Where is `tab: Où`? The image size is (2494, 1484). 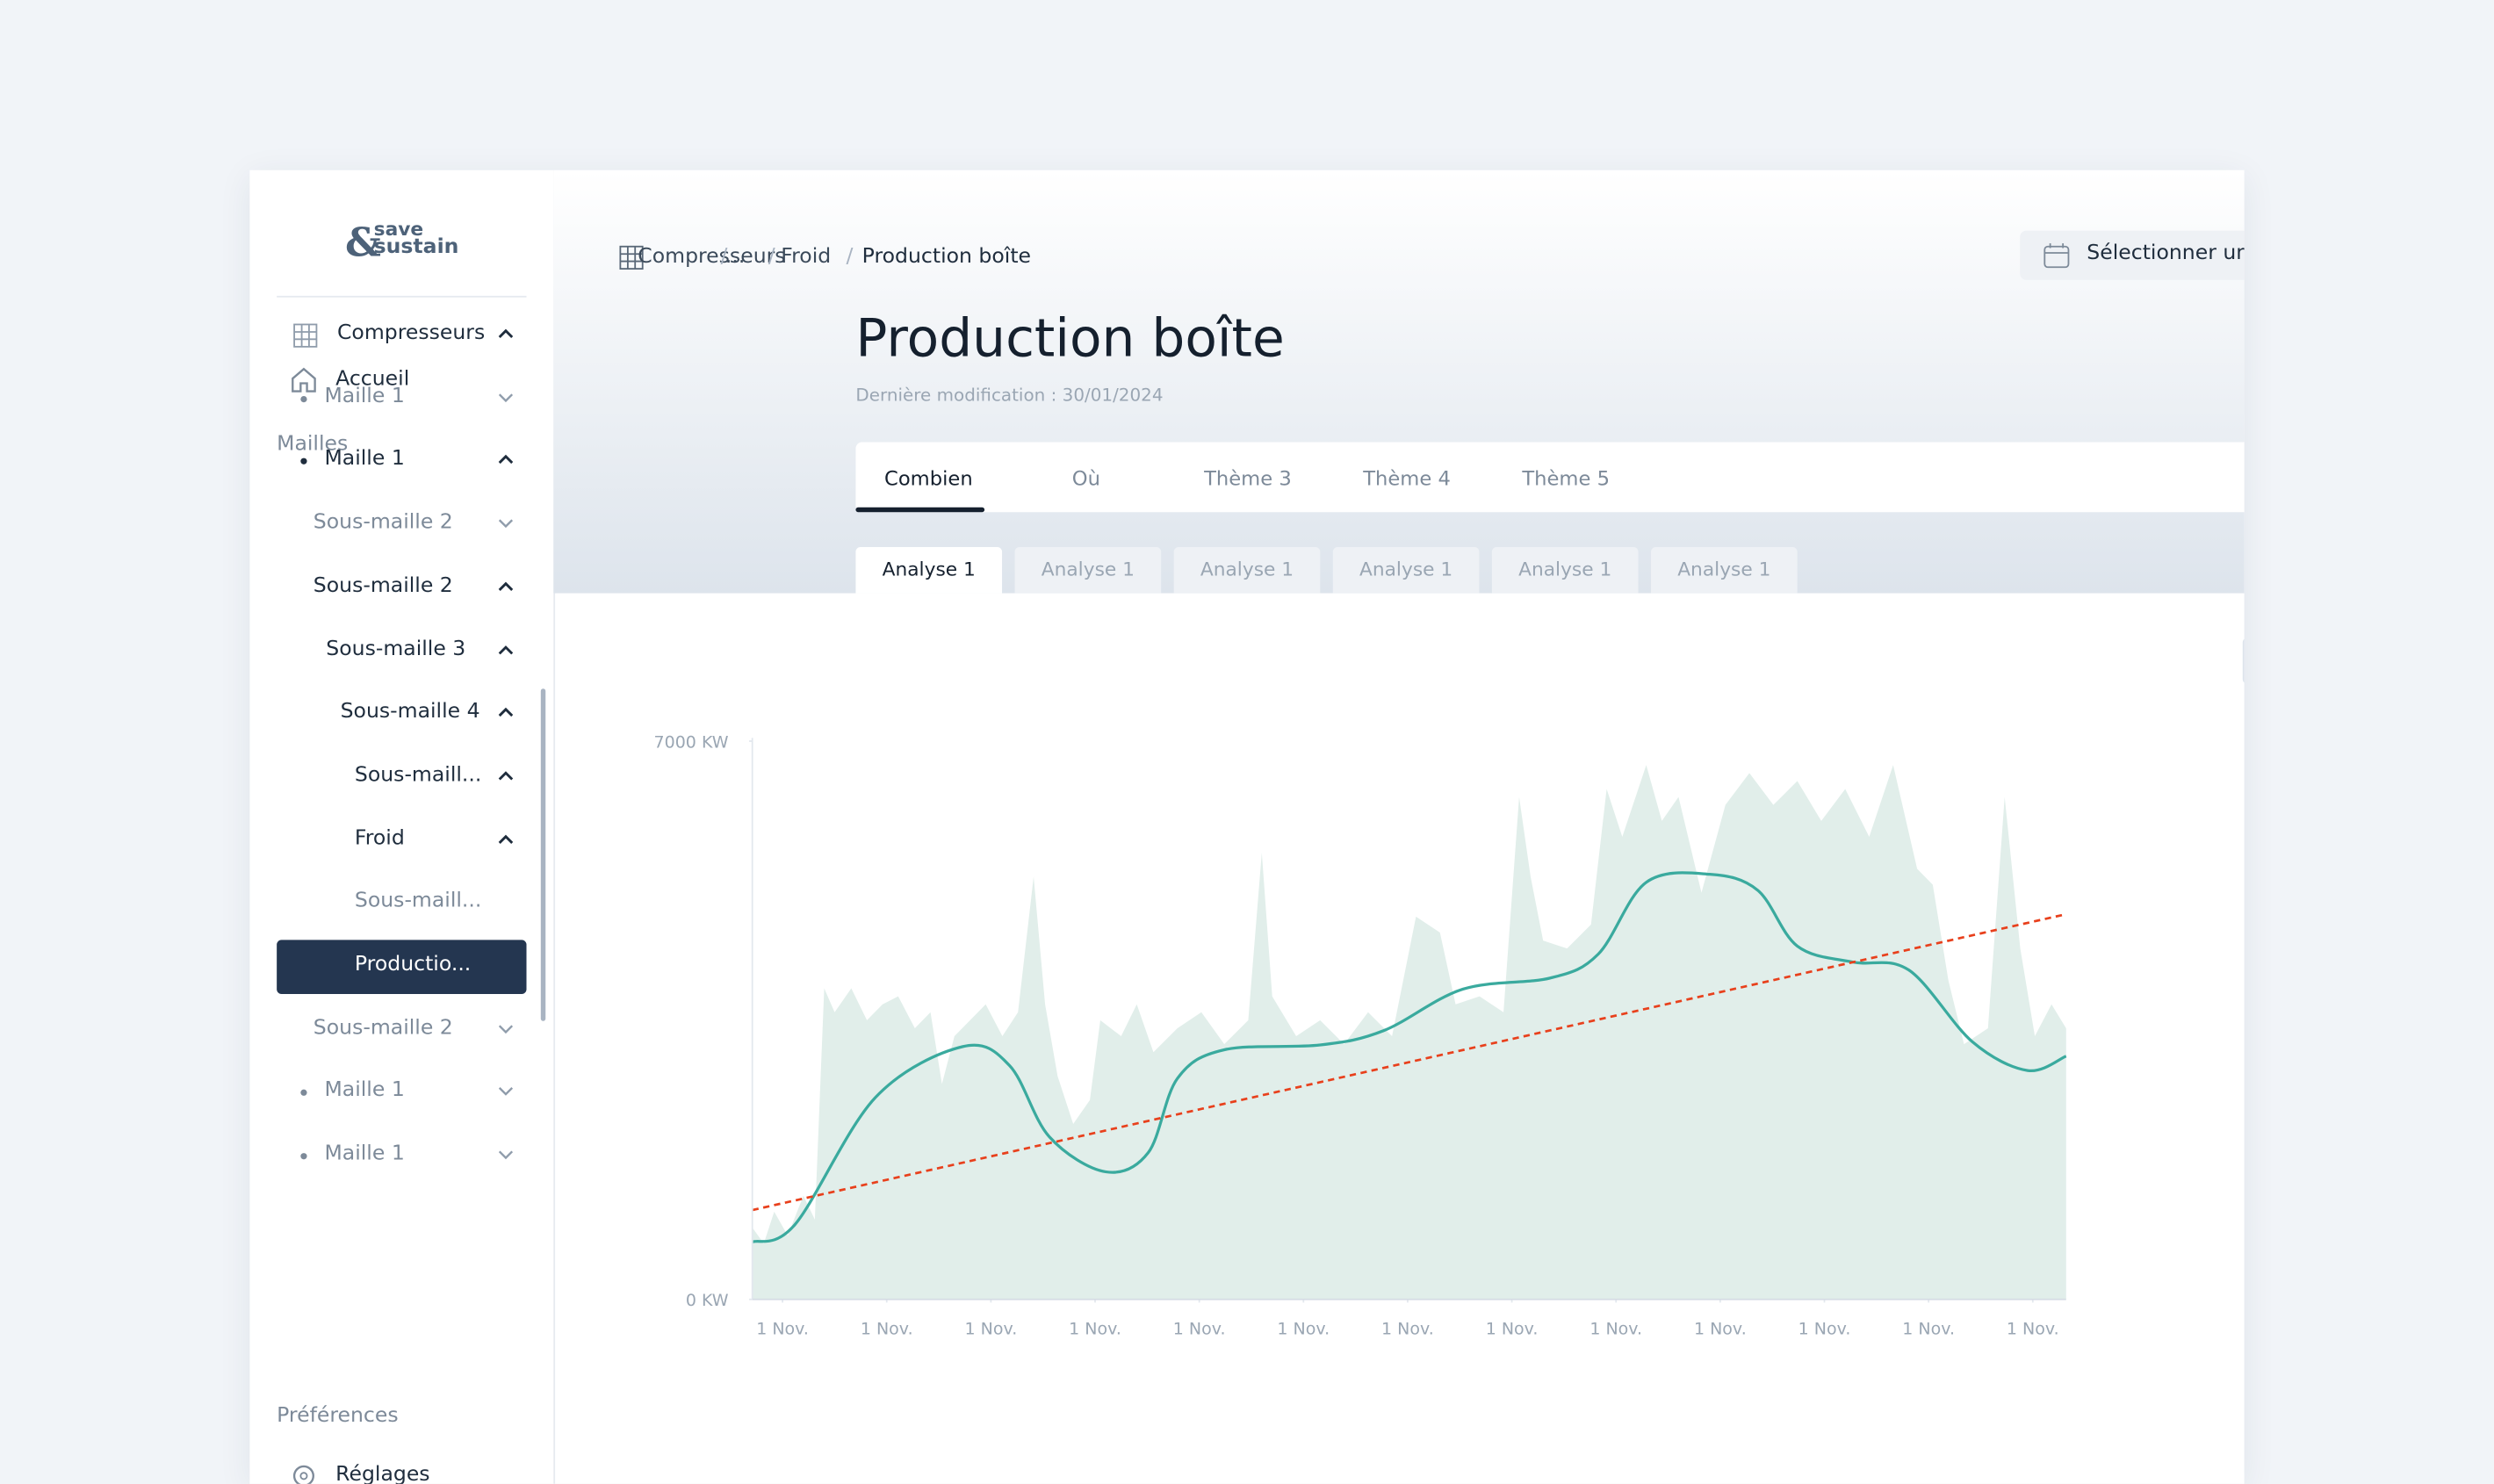 tab: Où is located at coordinates (1086, 477).